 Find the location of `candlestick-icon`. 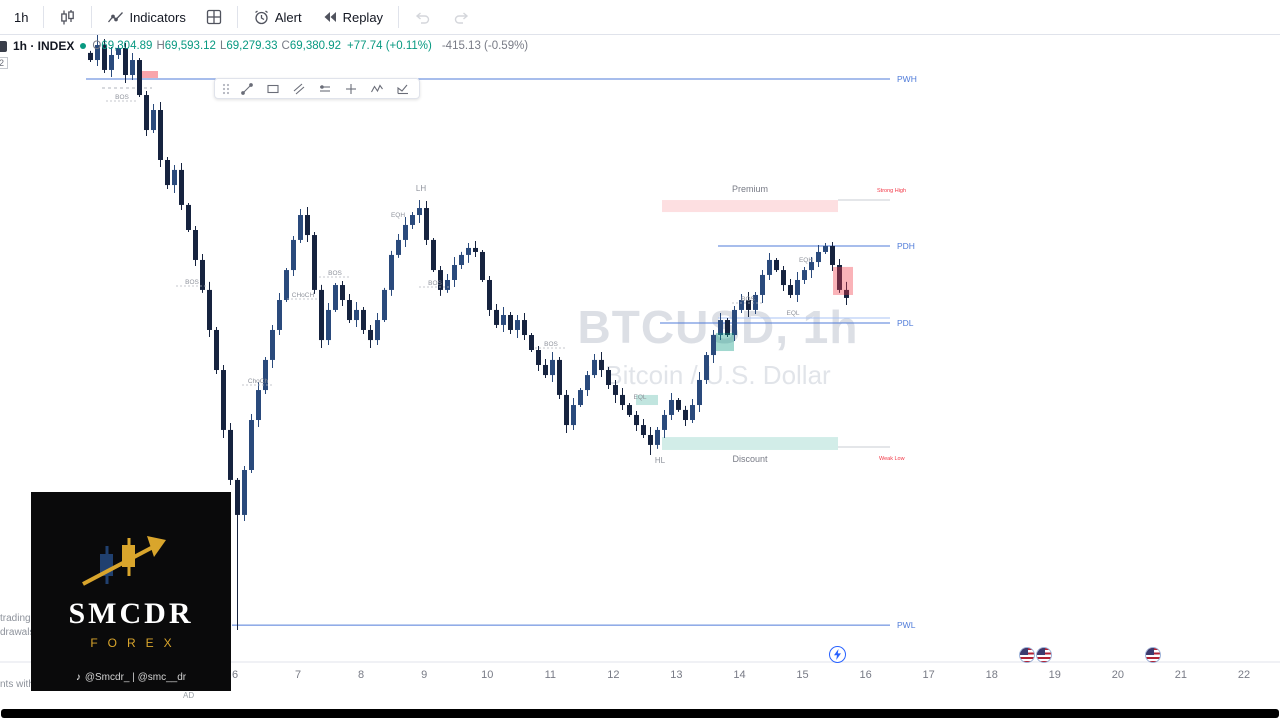

candlestick-icon is located at coordinates (67, 17).